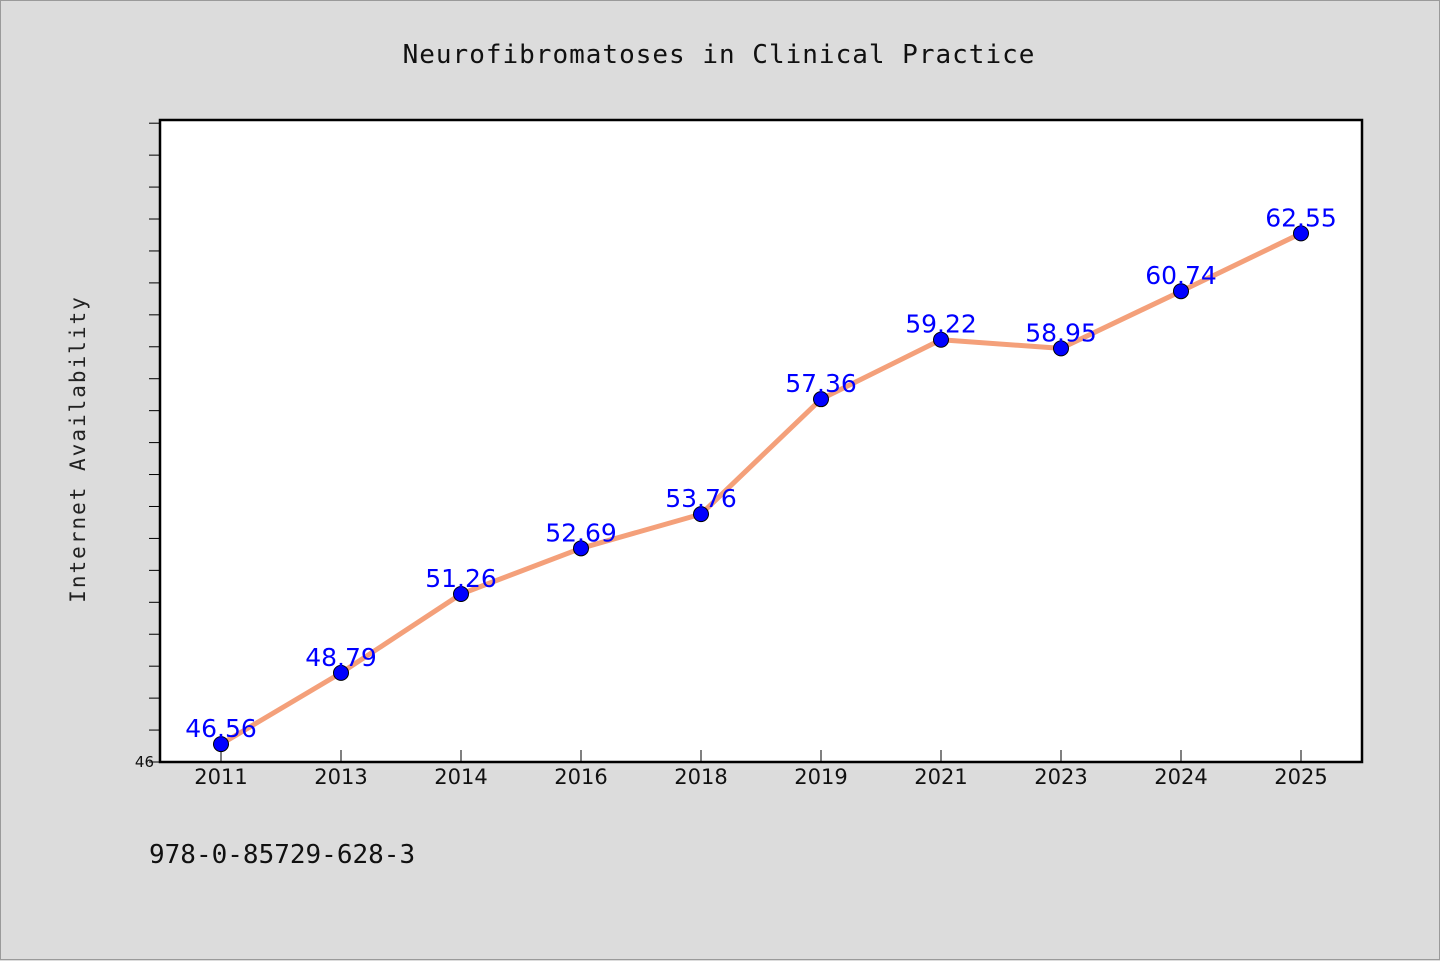 Image resolution: width=1440 pixels, height=961 pixels. What do you see at coordinates (340, 777) in the screenshot?
I see `x-tick-label: 2013` at bounding box center [340, 777].